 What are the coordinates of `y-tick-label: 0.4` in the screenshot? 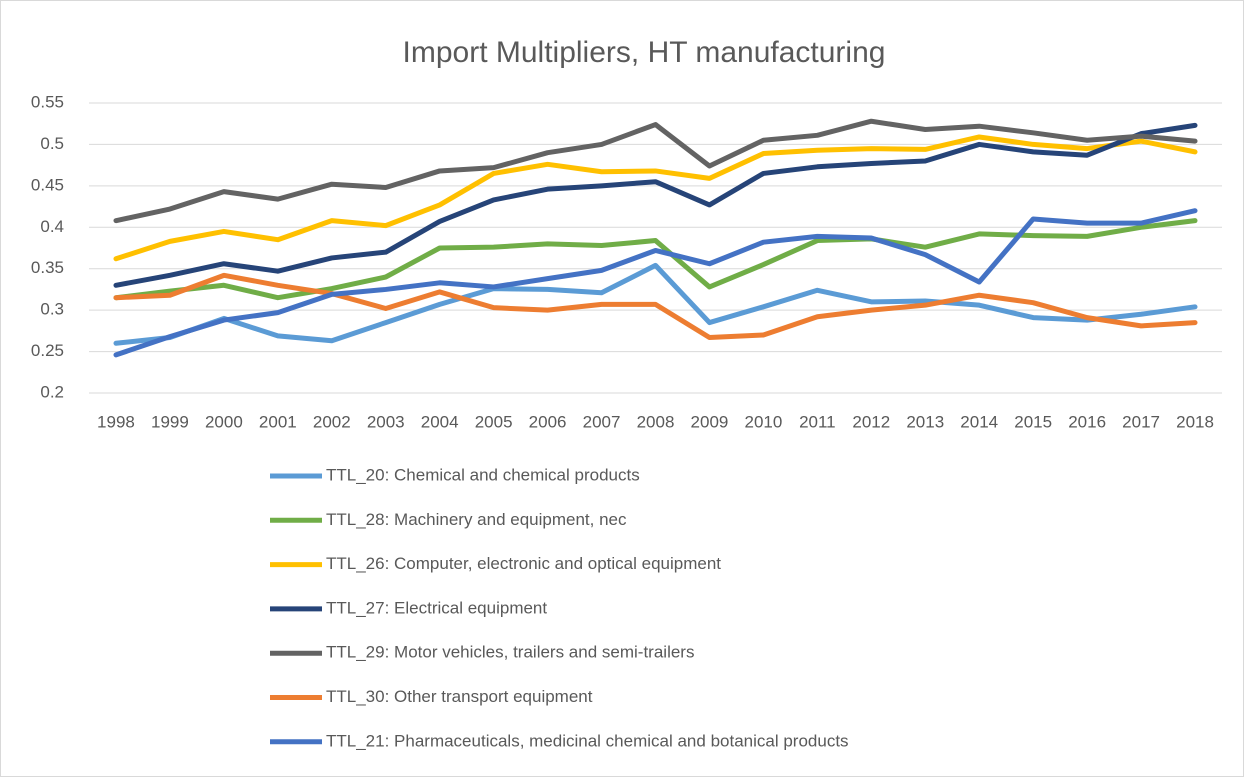 It's located at (52, 226).